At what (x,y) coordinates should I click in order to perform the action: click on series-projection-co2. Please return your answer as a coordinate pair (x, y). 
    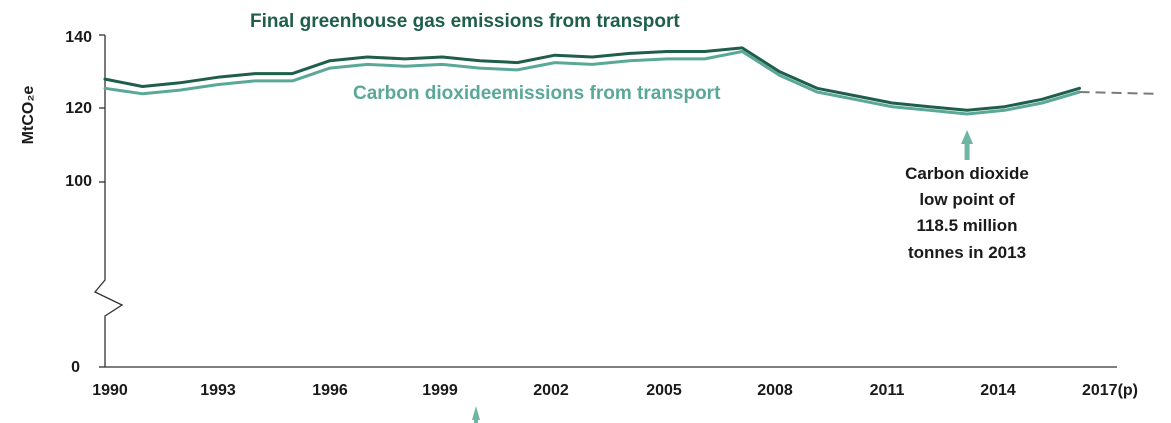
    Looking at the image, I should click on (1117, 92).